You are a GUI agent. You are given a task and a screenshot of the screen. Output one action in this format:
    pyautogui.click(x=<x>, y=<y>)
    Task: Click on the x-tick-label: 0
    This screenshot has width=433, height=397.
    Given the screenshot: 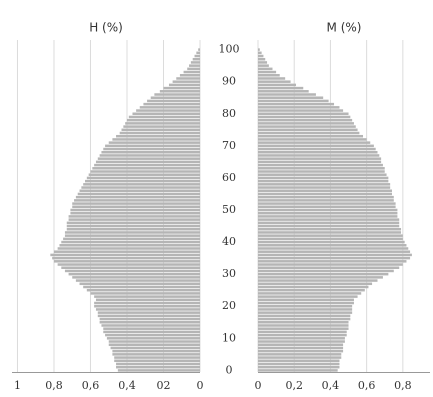 What is the action you would take?
    pyautogui.click(x=200, y=385)
    